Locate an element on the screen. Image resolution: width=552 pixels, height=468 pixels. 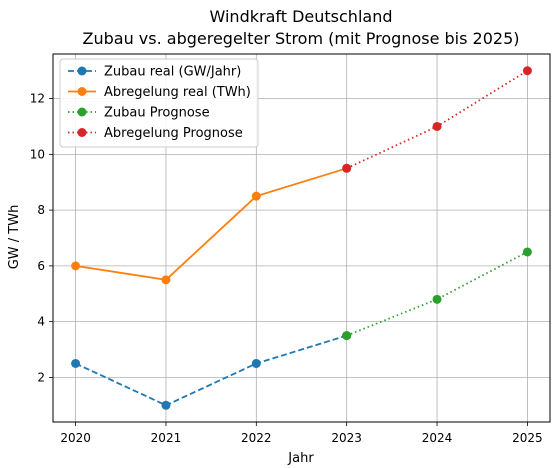
y-tick-label: 8 is located at coordinates (41, 210).